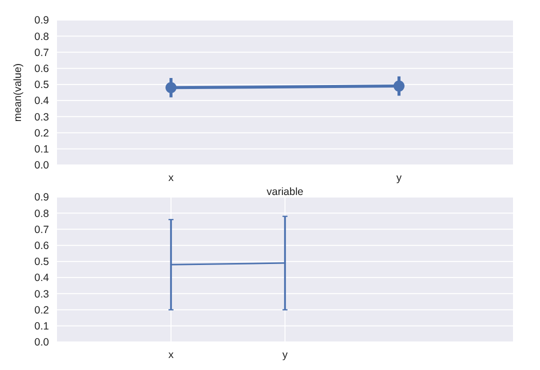 This screenshot has width=540, height=370. Describe the element at coordinates (285, 192) in the screenshot. I see `x-axis-title: variable` at that location.